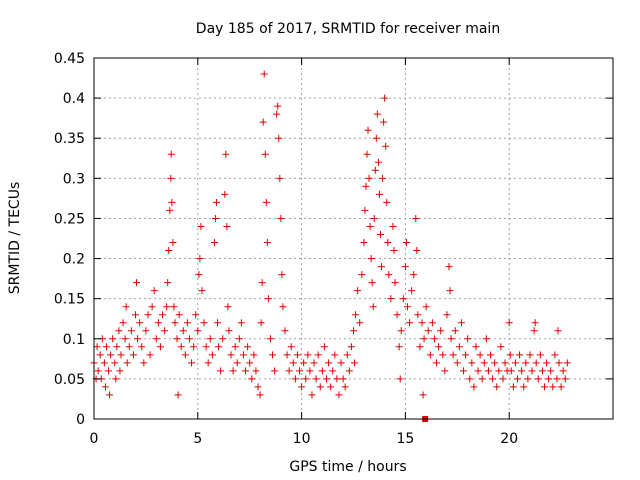 The image size is (640, 480). Describe the element at coordinates (15, 238) in the screenshot. I see `y-axis-label: SRMTID / TECUs` at that location.